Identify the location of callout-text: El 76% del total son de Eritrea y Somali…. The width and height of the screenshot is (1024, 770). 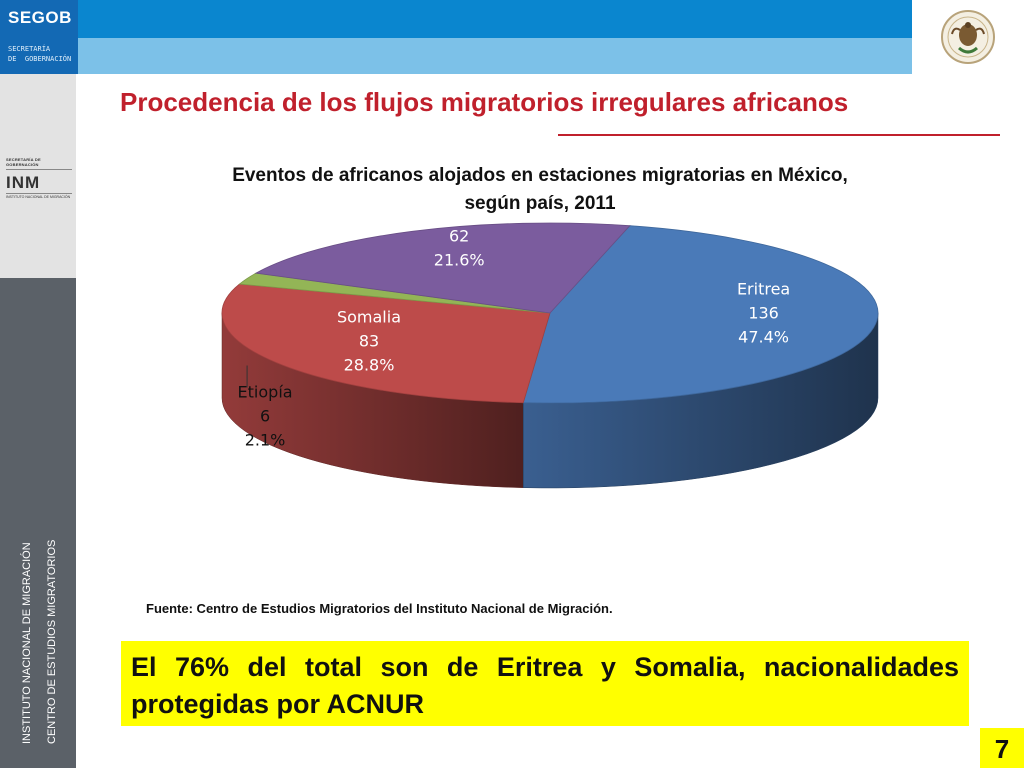
(545, 685).